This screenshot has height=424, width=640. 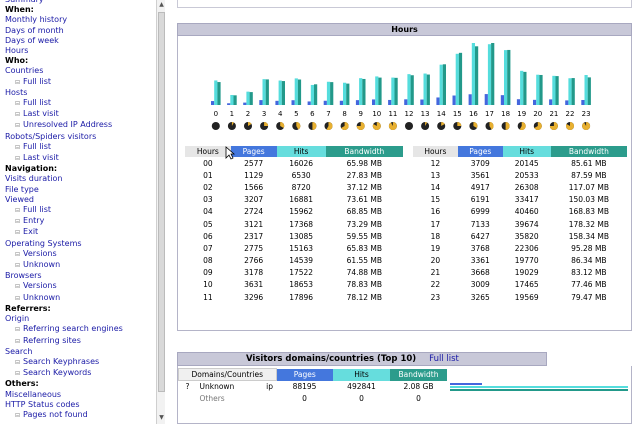 What do you see at coordinates (364, 261) in the screenshot?
I see `cell-bandwidth: 61.55 MB` at bounding box center [364, 261].